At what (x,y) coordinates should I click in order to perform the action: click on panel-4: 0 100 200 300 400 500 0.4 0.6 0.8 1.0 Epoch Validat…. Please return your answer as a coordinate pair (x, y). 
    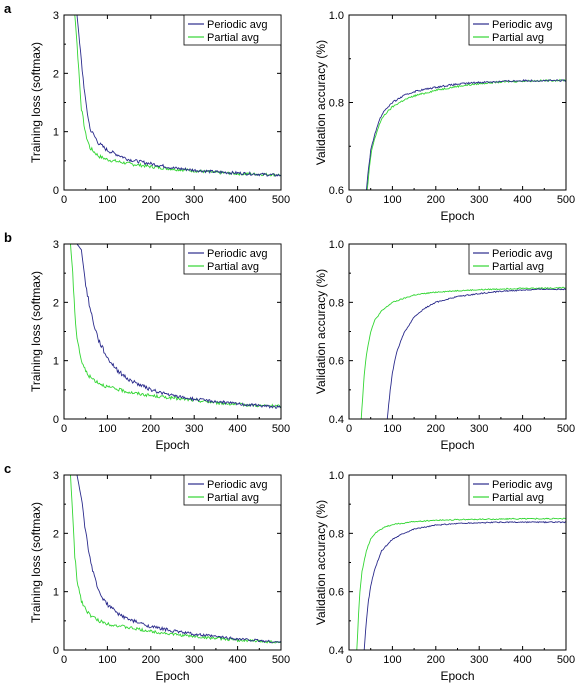
    Looking at the image, I should click on (444, 345).